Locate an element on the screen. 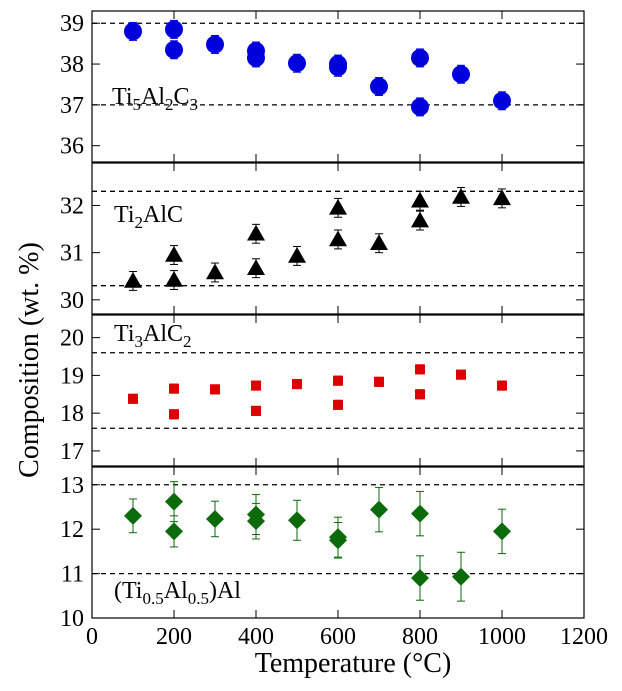  x-tick-label: 800 is located at coordinates (420, 637).